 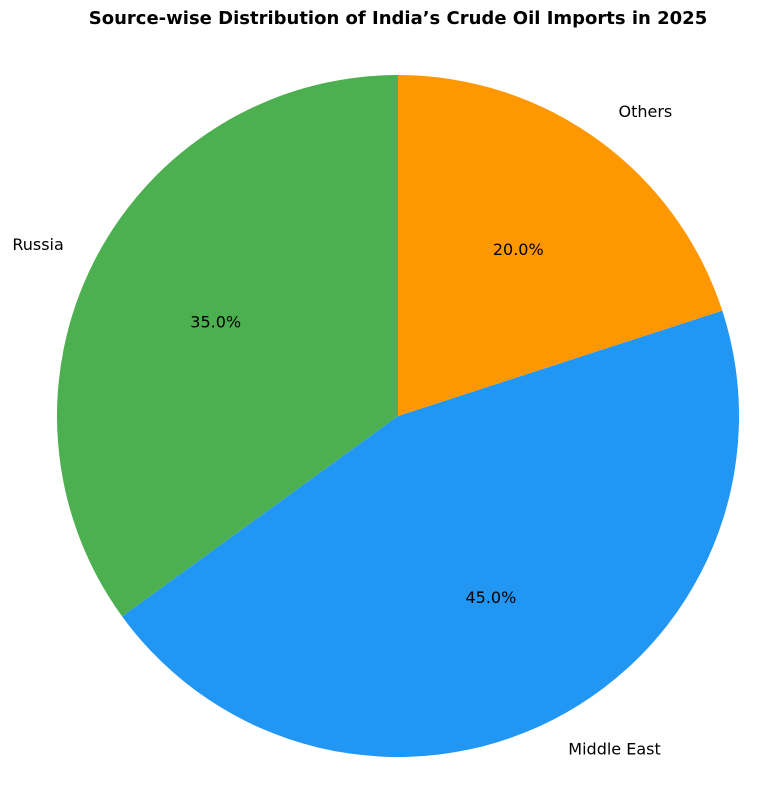 What do you see at coordinates (37, 244) in the screenshot?
I see `slice-label: Russia` at bounding box center [37, 244].